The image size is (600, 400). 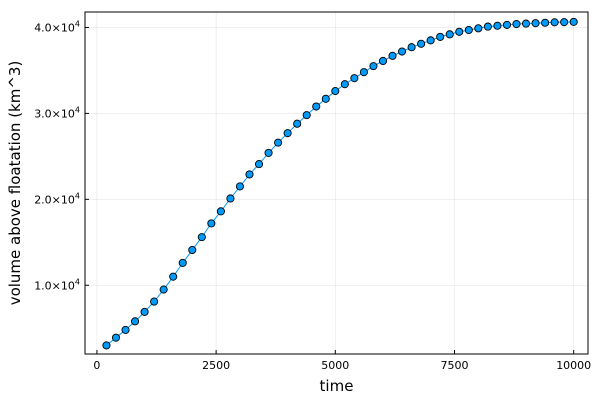 What do you see at coordinates (96, 365) in the screenshot?
I see `x-tick-label: 0` at bounding box center [96, 365].